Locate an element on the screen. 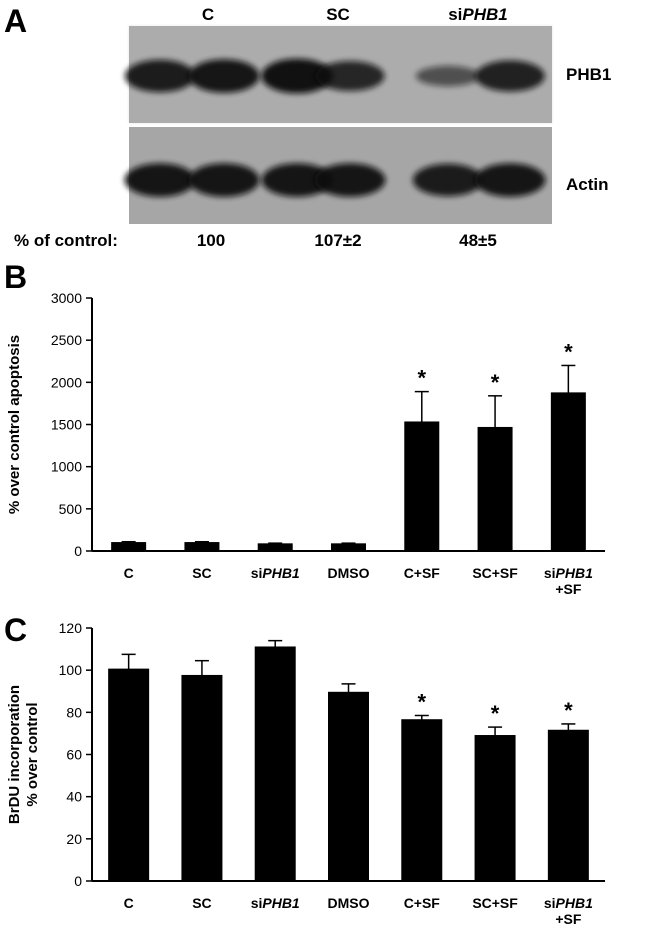  panel-letter-a: A is located at coordinates (15, 21).